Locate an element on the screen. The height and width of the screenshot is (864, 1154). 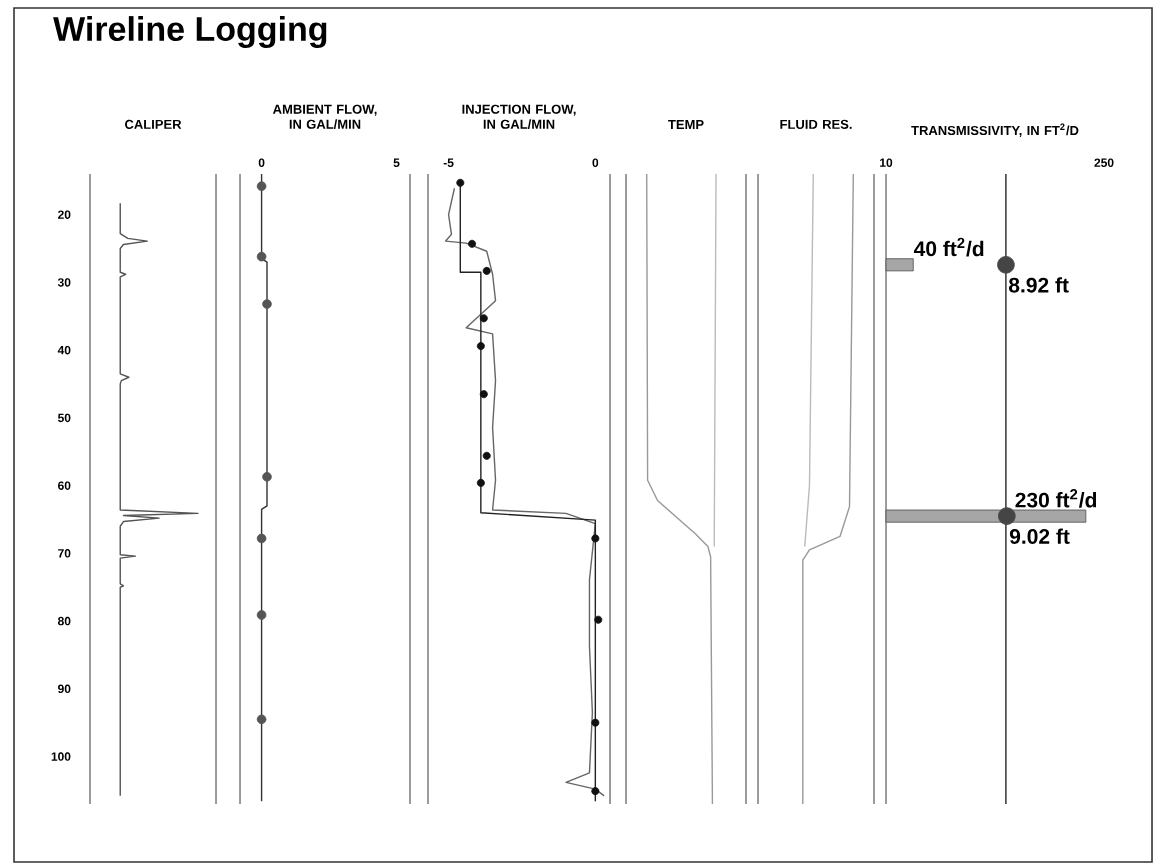
chart-title: Wireline Logging is located at coordinates (190, 32).